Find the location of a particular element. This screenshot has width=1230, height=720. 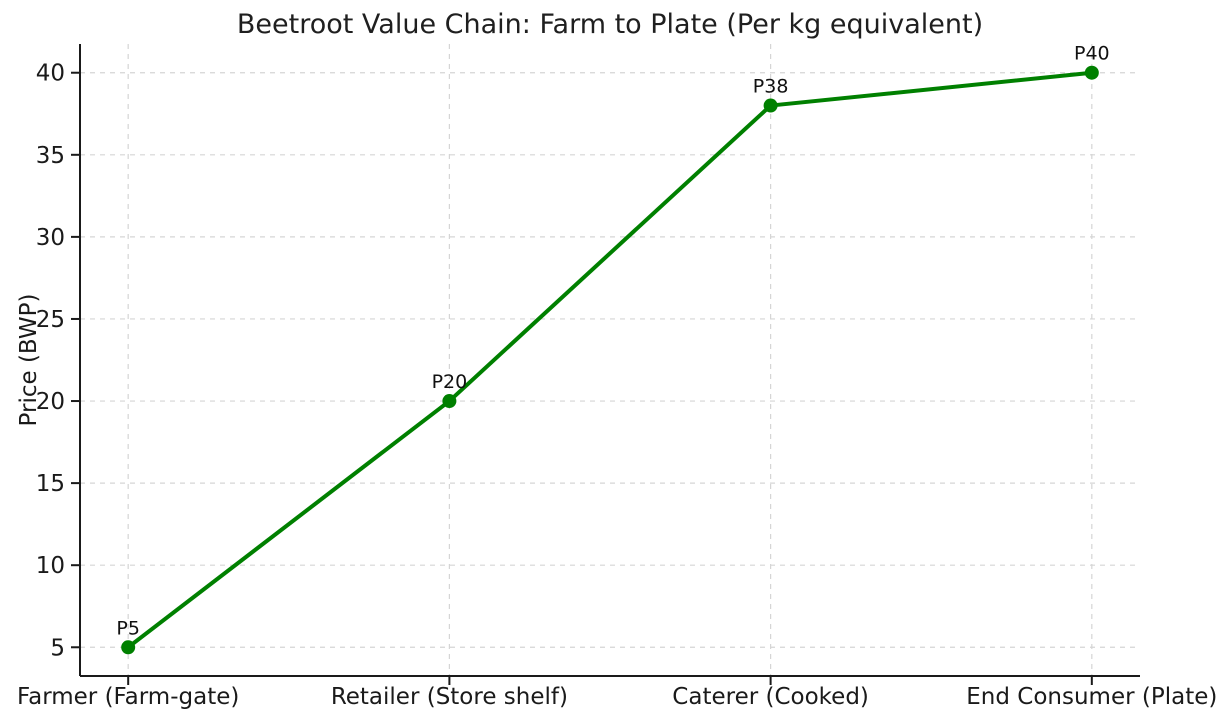

y-tick-label: 40 is located at coordinates (50, 74).